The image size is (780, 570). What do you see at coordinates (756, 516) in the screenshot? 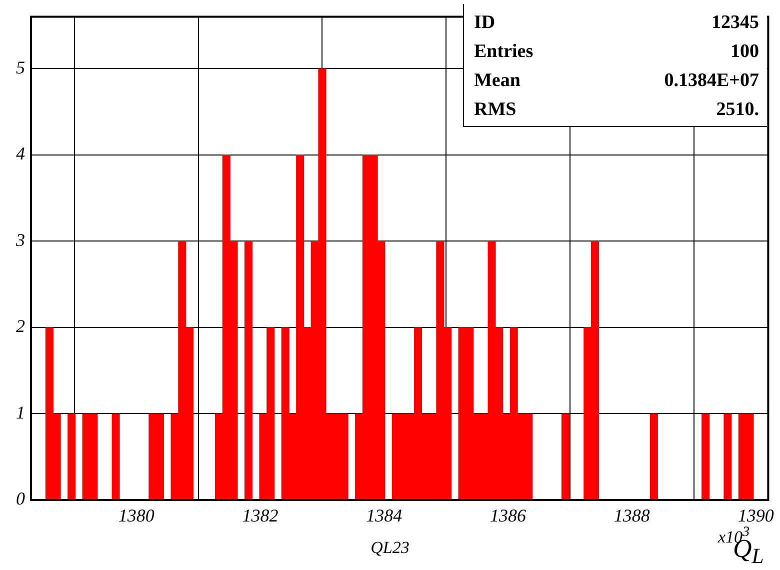
I see `x-tick-label: 1390` at bounding box center [756, 516].